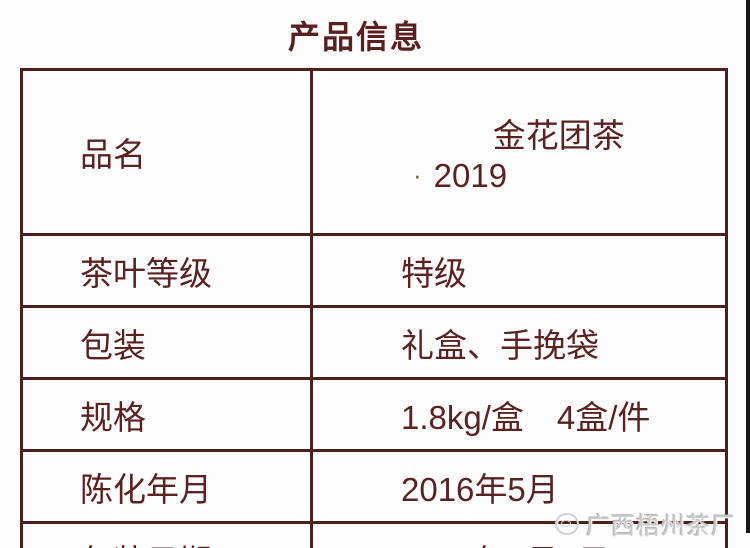 This screenshot has width=750, height=548. Describe the element at coordinates (519, 534) in the screenshot. I see `row-value-packing-date: 2019年5月5日` at that location.